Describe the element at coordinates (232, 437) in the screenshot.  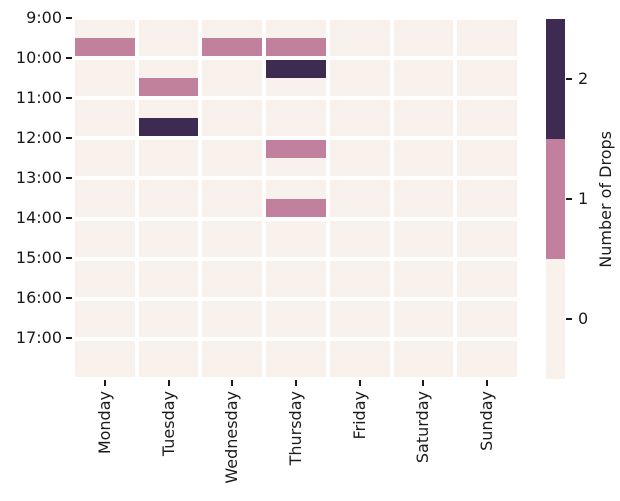
I see `x-tick-label: Wednesday` at that location.